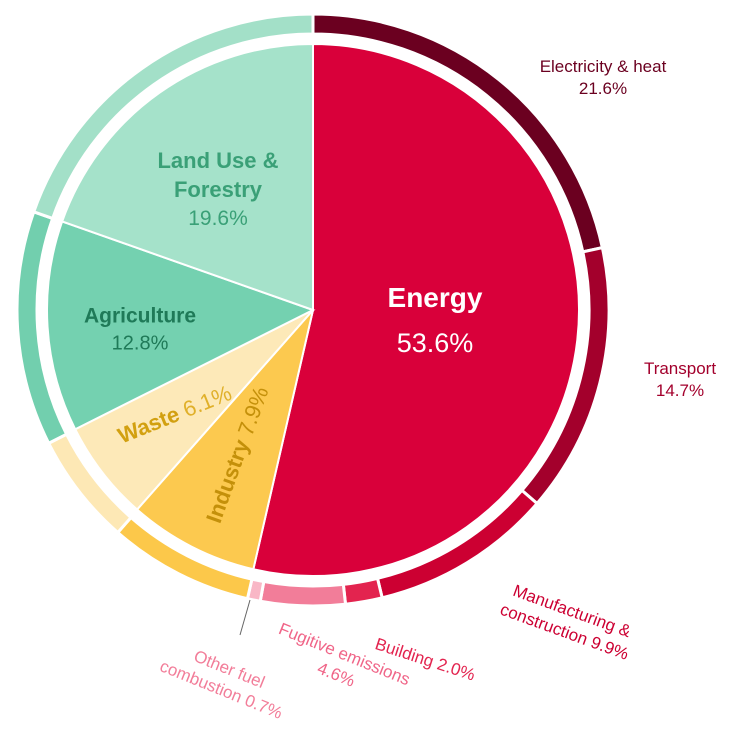 The image size is (730, 731). I want to click on label-text: Land Use & Forestry, so click(218, 175).